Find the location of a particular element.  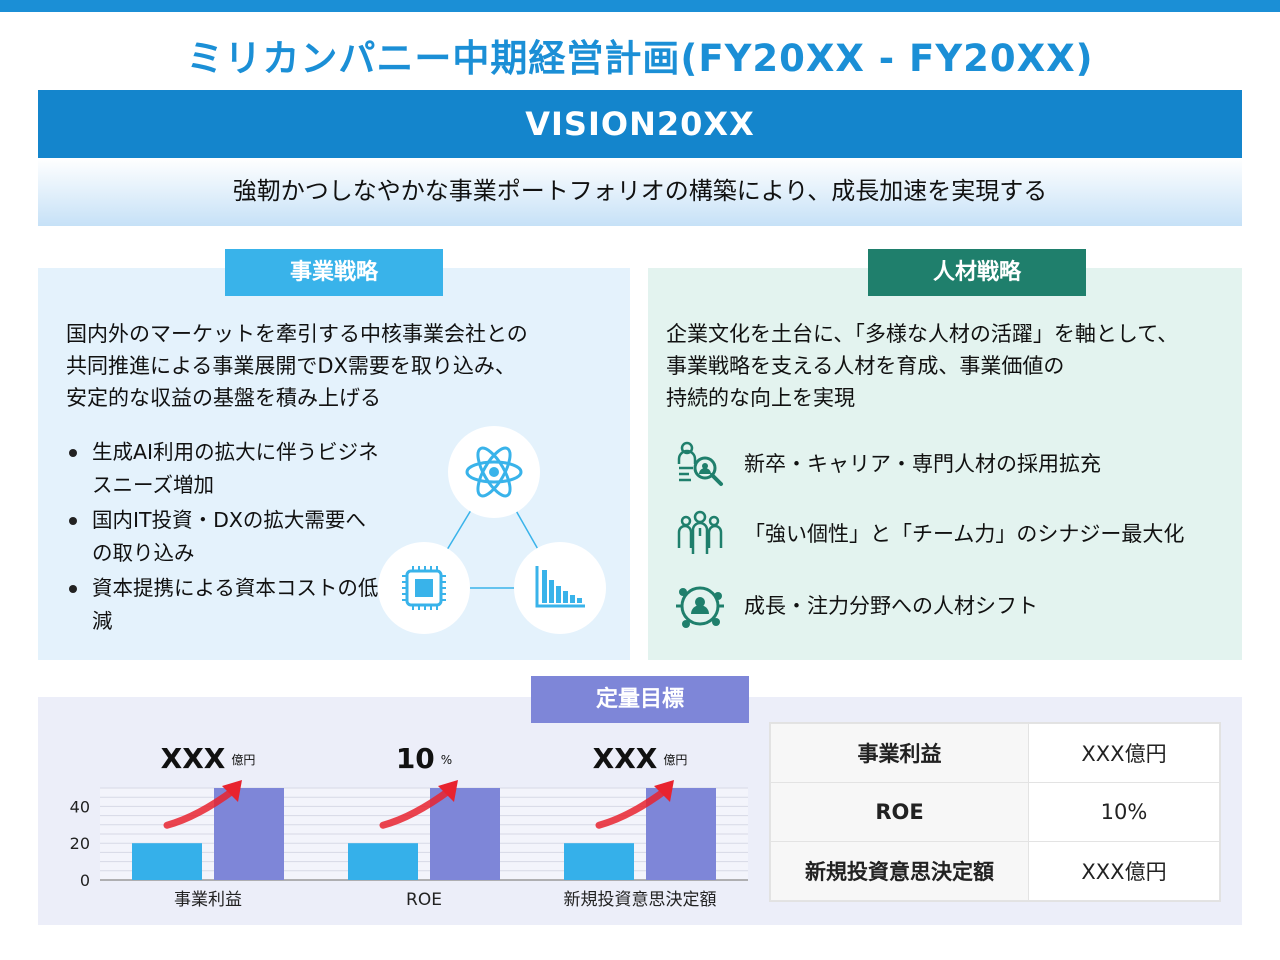

business-line: 安定的な収益の基盤を積み上げる is located at coordinates (223, 398).